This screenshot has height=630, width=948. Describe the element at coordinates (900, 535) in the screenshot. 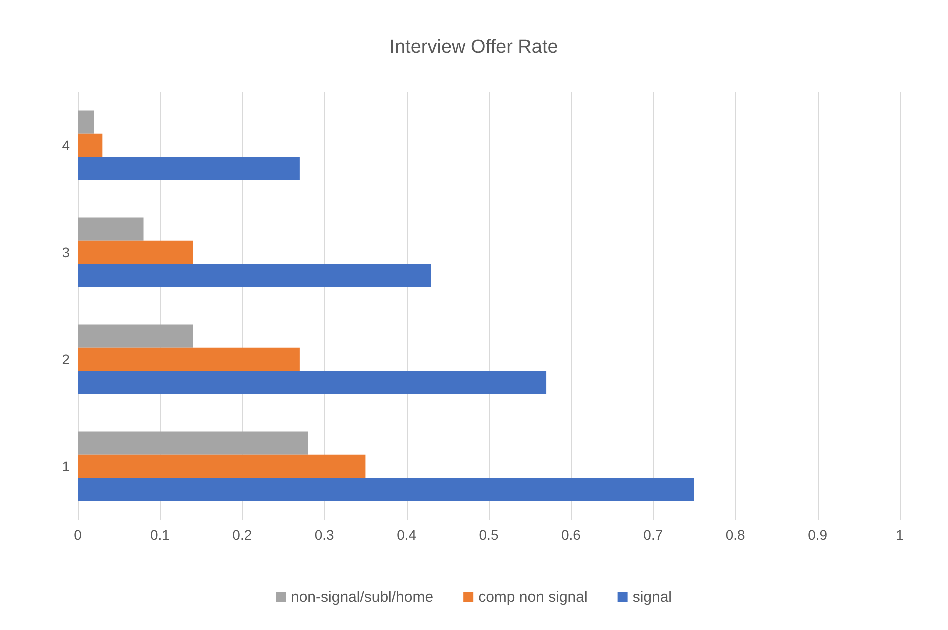

I see `x-tick-label: 1` at that location.